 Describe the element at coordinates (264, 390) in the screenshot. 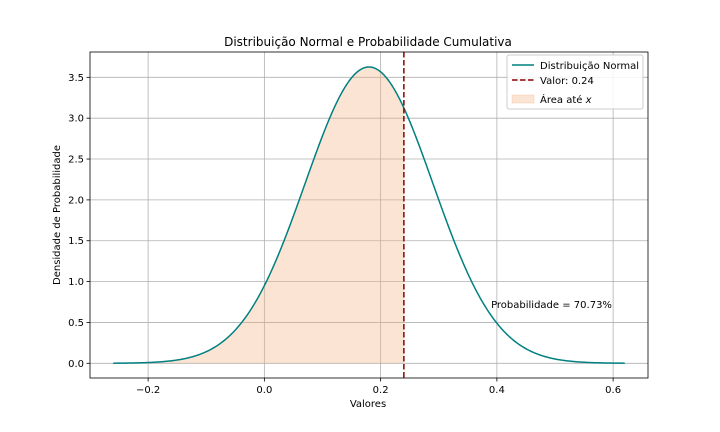

I see `x-tick-label: 0.0` at that location.